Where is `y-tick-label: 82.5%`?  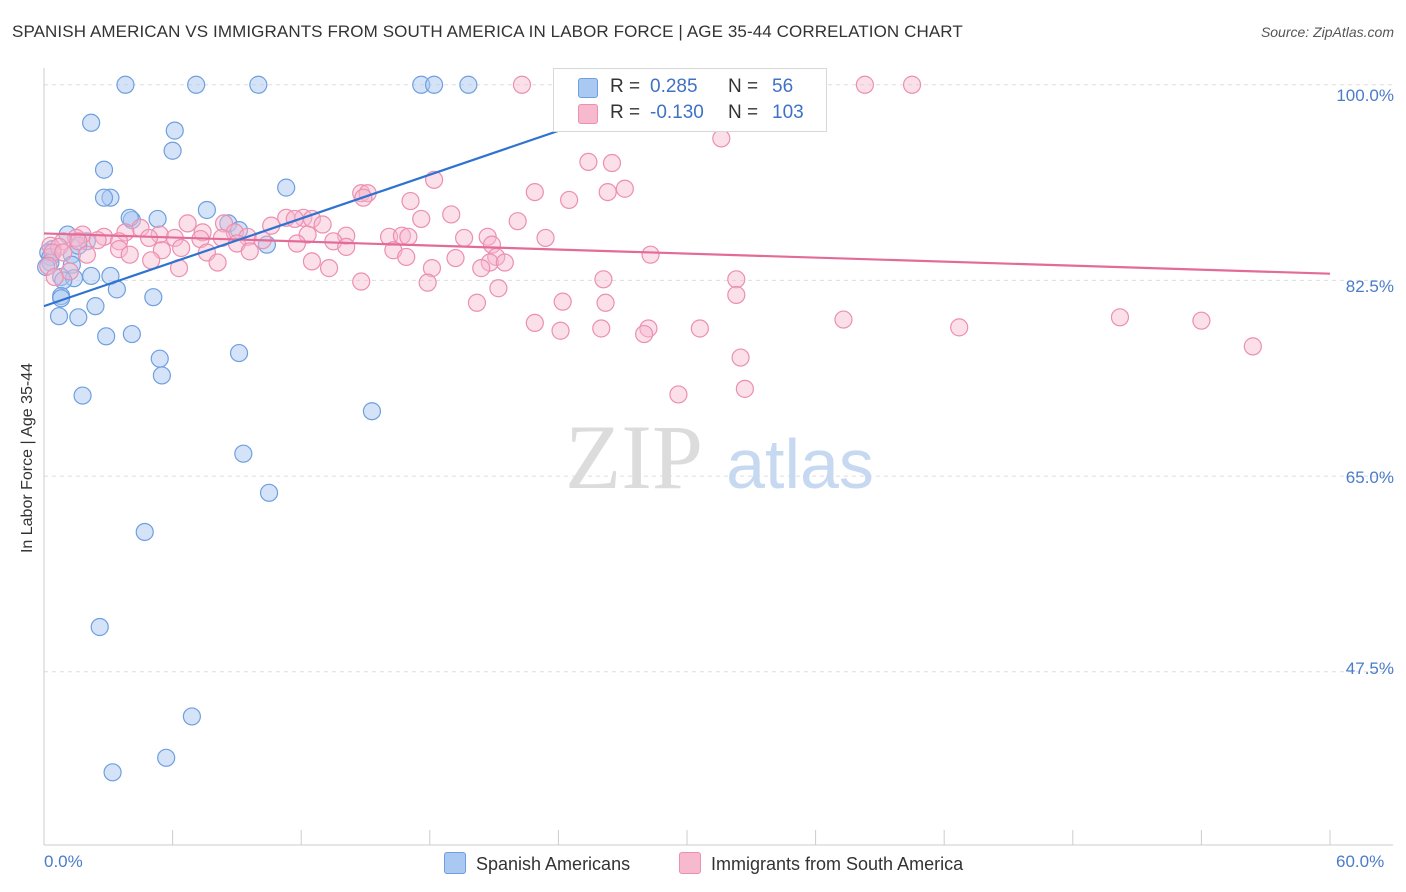
y-tick-label: 82.5% is located at coordinates (1369, 286).